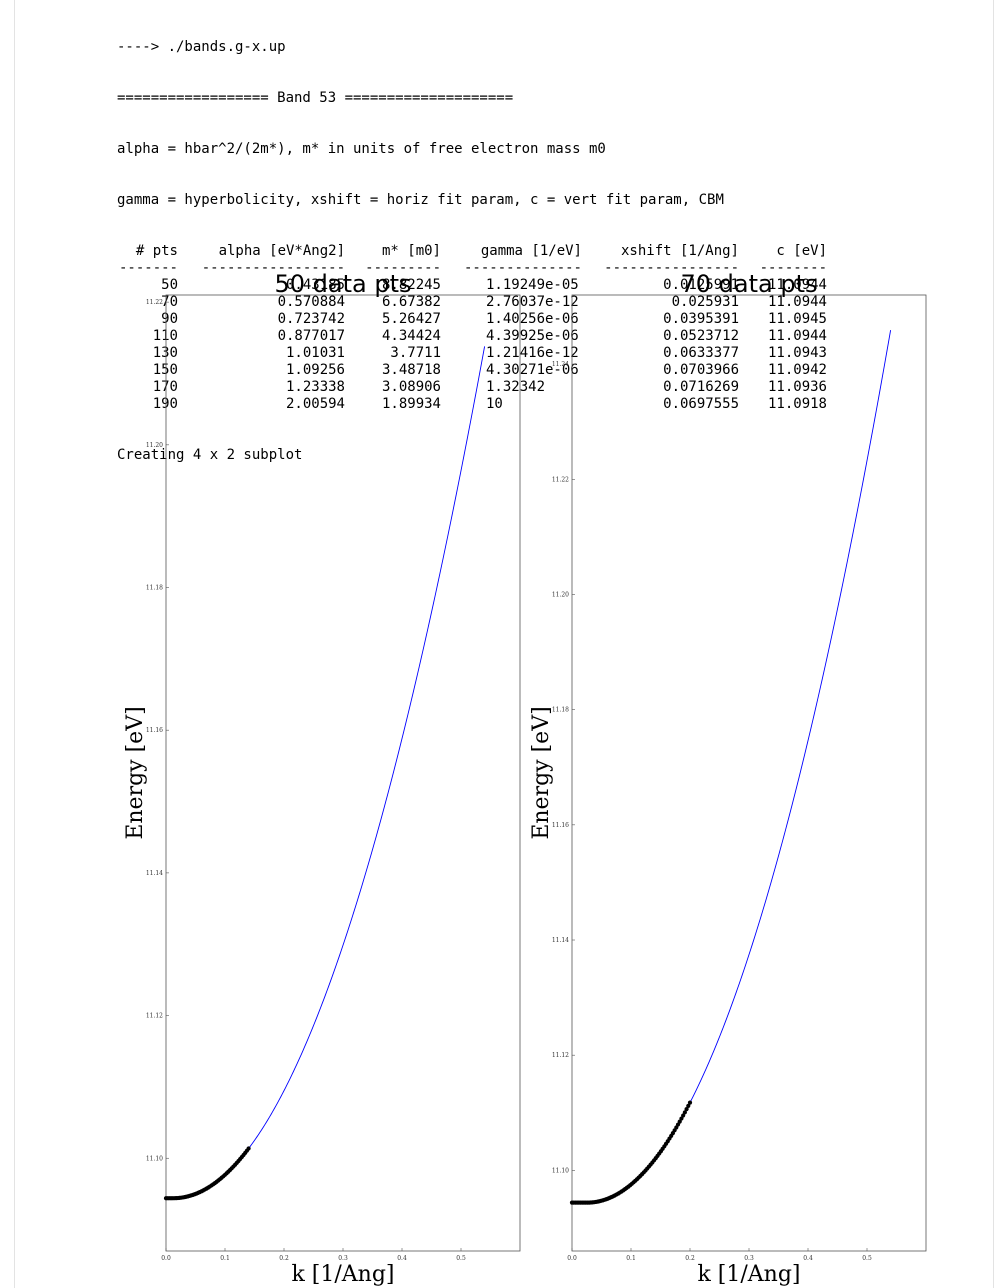  I want to click on table-cell: 150, so click(165, 370).